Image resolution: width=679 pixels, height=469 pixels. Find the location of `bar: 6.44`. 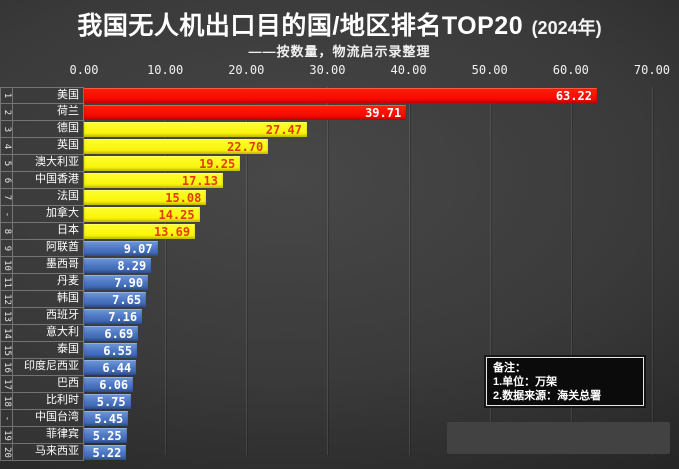

bar: 6.44 is located at coordinates (110, 367).